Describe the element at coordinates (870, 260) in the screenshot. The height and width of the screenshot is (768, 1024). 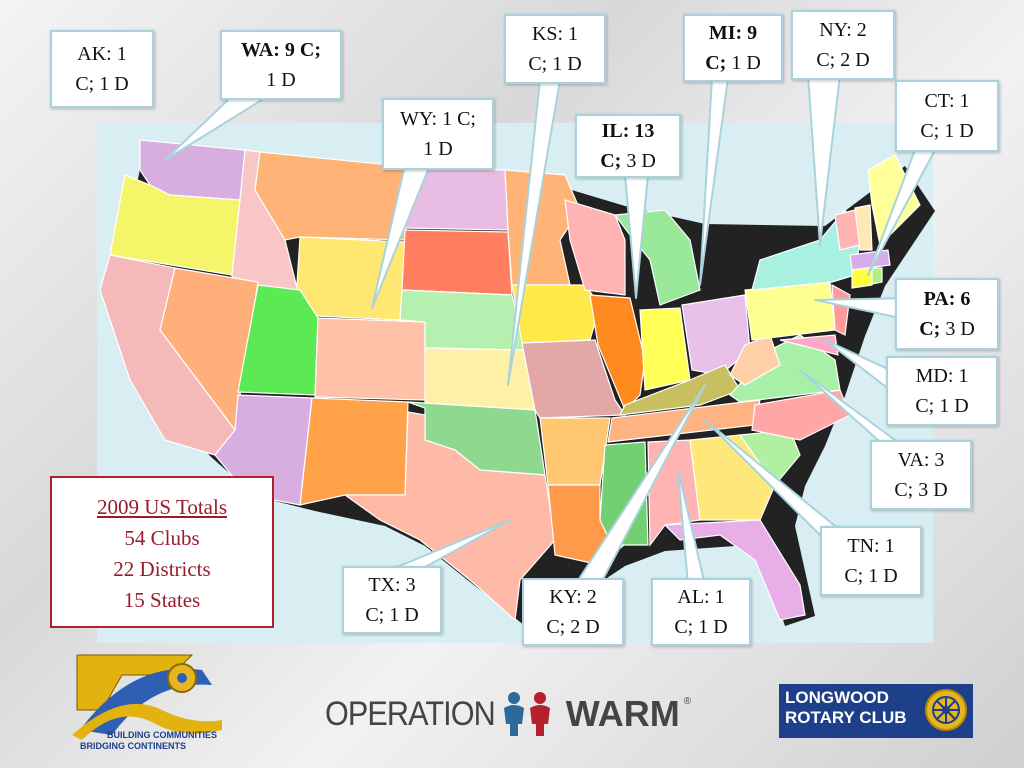
I see `state-ma` at that location.